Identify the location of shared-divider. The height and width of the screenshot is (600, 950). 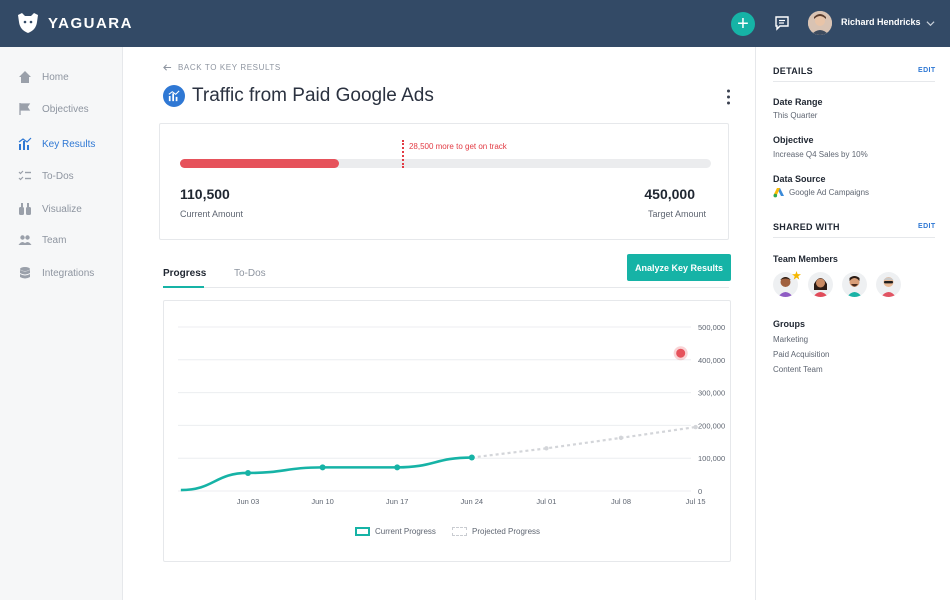
(854, 237).